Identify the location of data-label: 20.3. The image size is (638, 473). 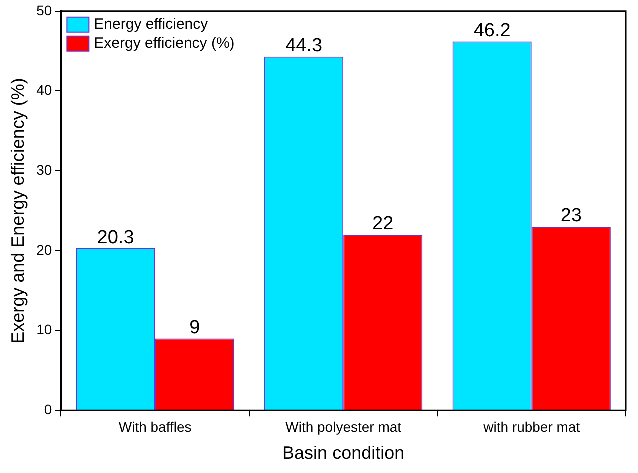
(115, 237).